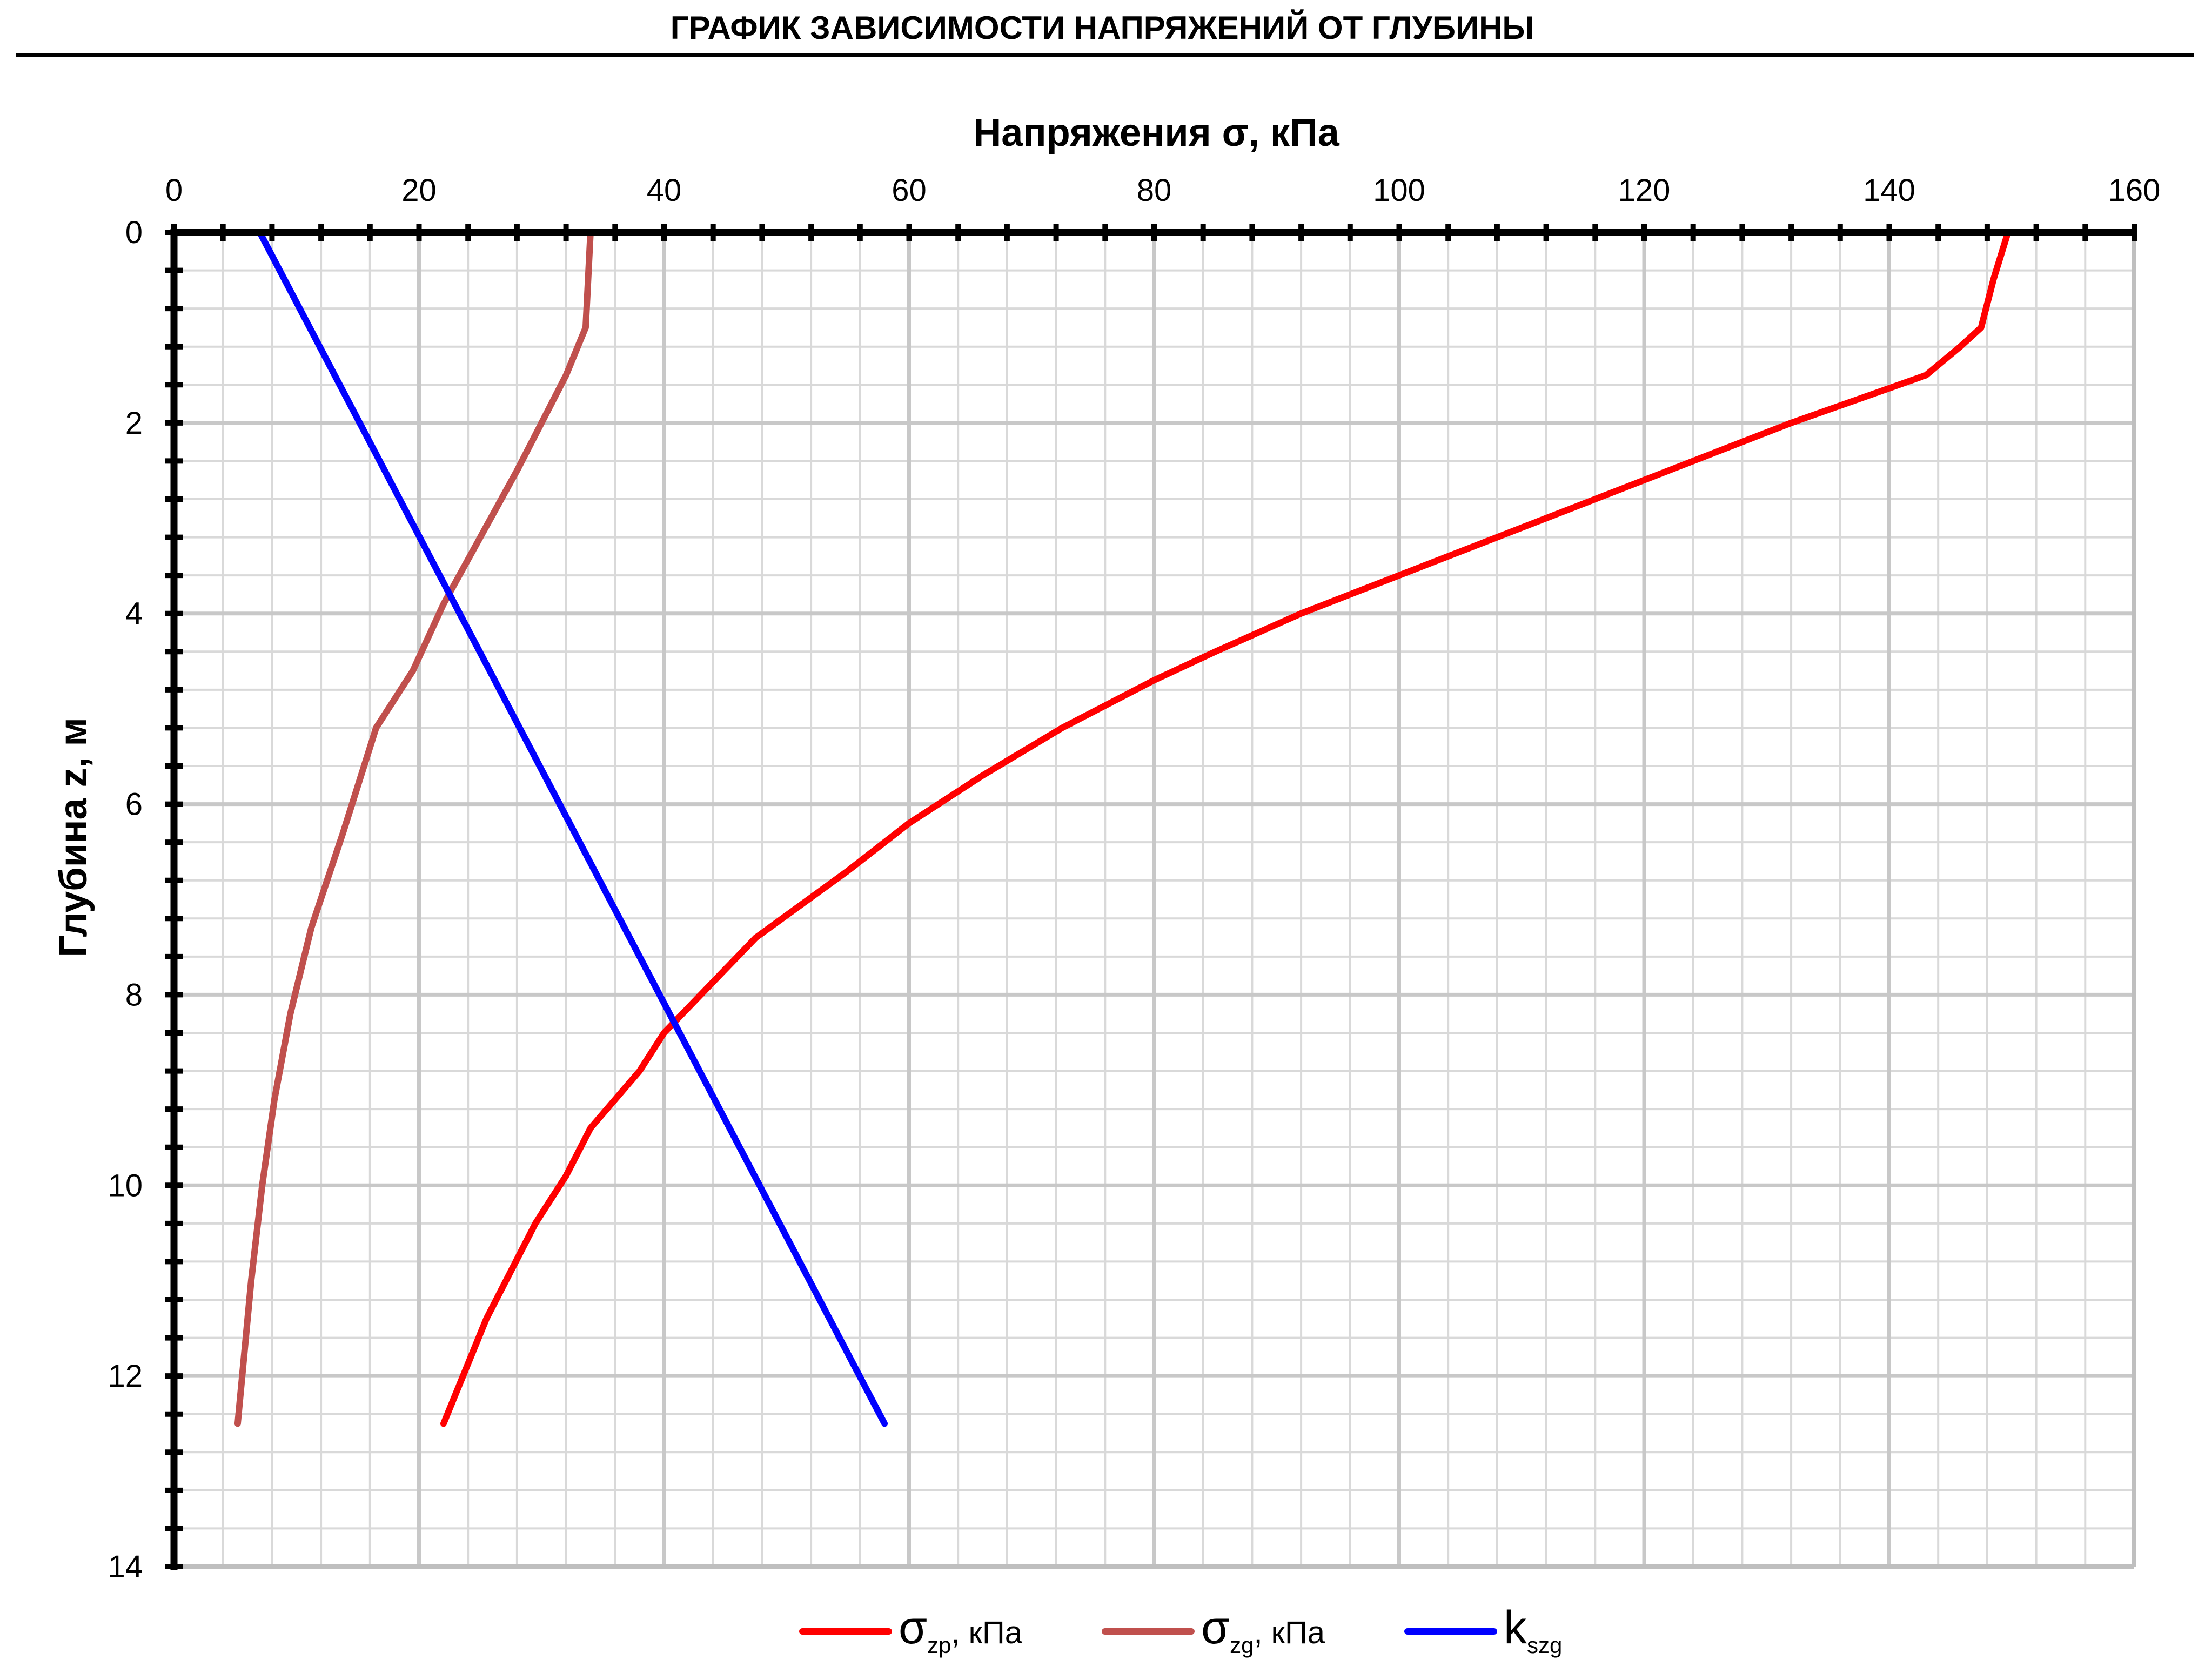  Describe the element at coordinates (134, 424) in the screenshot. I see `y-tick-label: 2` at that location.